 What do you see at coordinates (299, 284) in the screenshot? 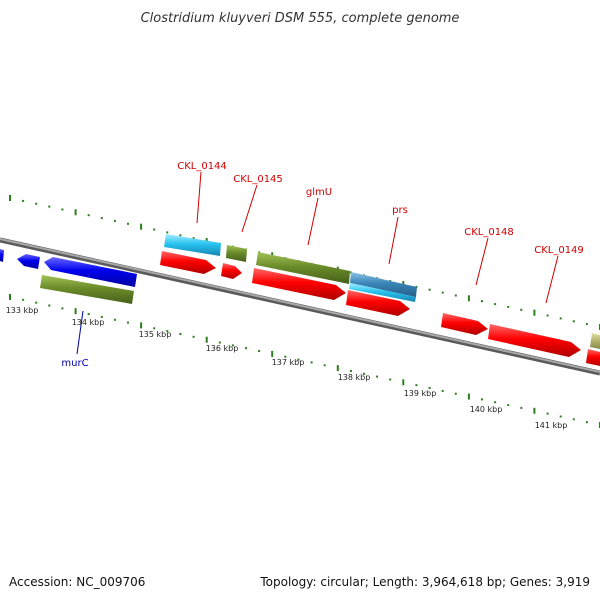
I see `gene-red-glmU` at bounding box center [299, 284].